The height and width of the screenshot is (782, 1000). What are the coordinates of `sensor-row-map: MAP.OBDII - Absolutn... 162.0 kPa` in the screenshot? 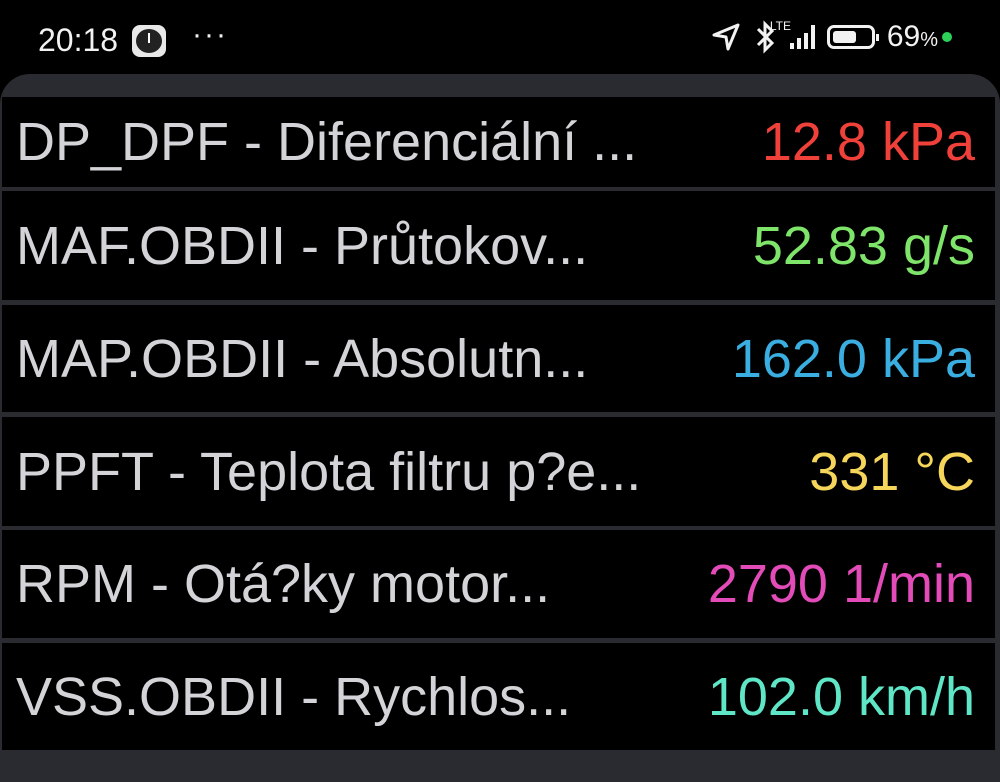 It's located at (498, 358).